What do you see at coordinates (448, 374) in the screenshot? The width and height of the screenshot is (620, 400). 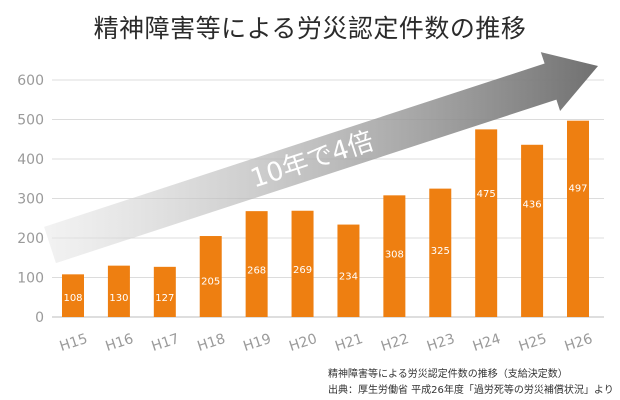 I see `chart-caption: 精神障害等による労災認定件数の推移（支給決定数）` at bounding box center [448, 374].